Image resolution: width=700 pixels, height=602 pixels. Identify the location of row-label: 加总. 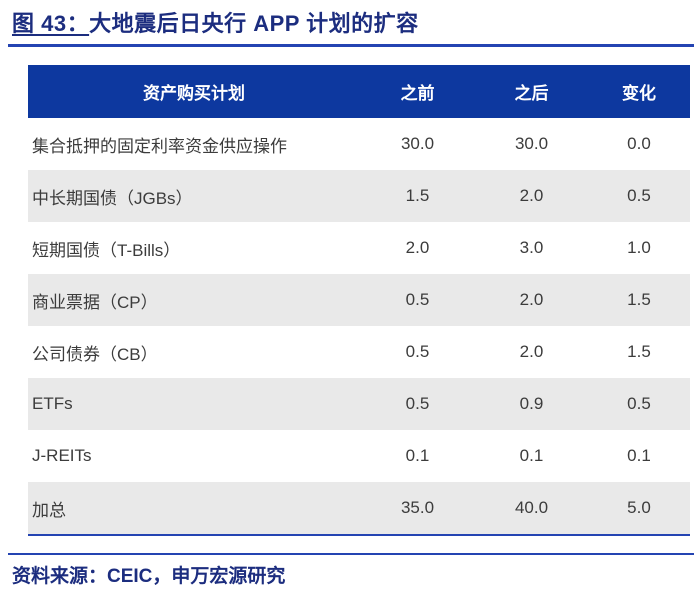
(49, 510).